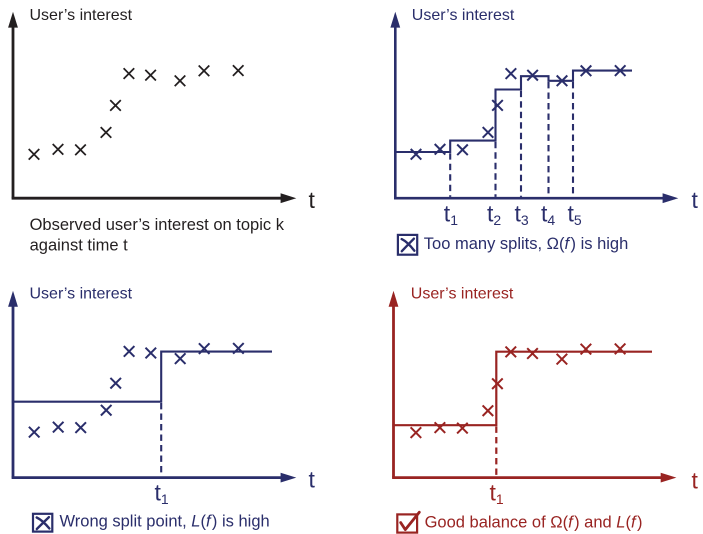 Image resolution: width=703 pixels, height=534 pixels. Describe the element at coordinates (165, 522) in the screenshot. I see `svg-text:Wrong split point, L(f ) is hi: Wrong split point, L(f ) is high` at that location.